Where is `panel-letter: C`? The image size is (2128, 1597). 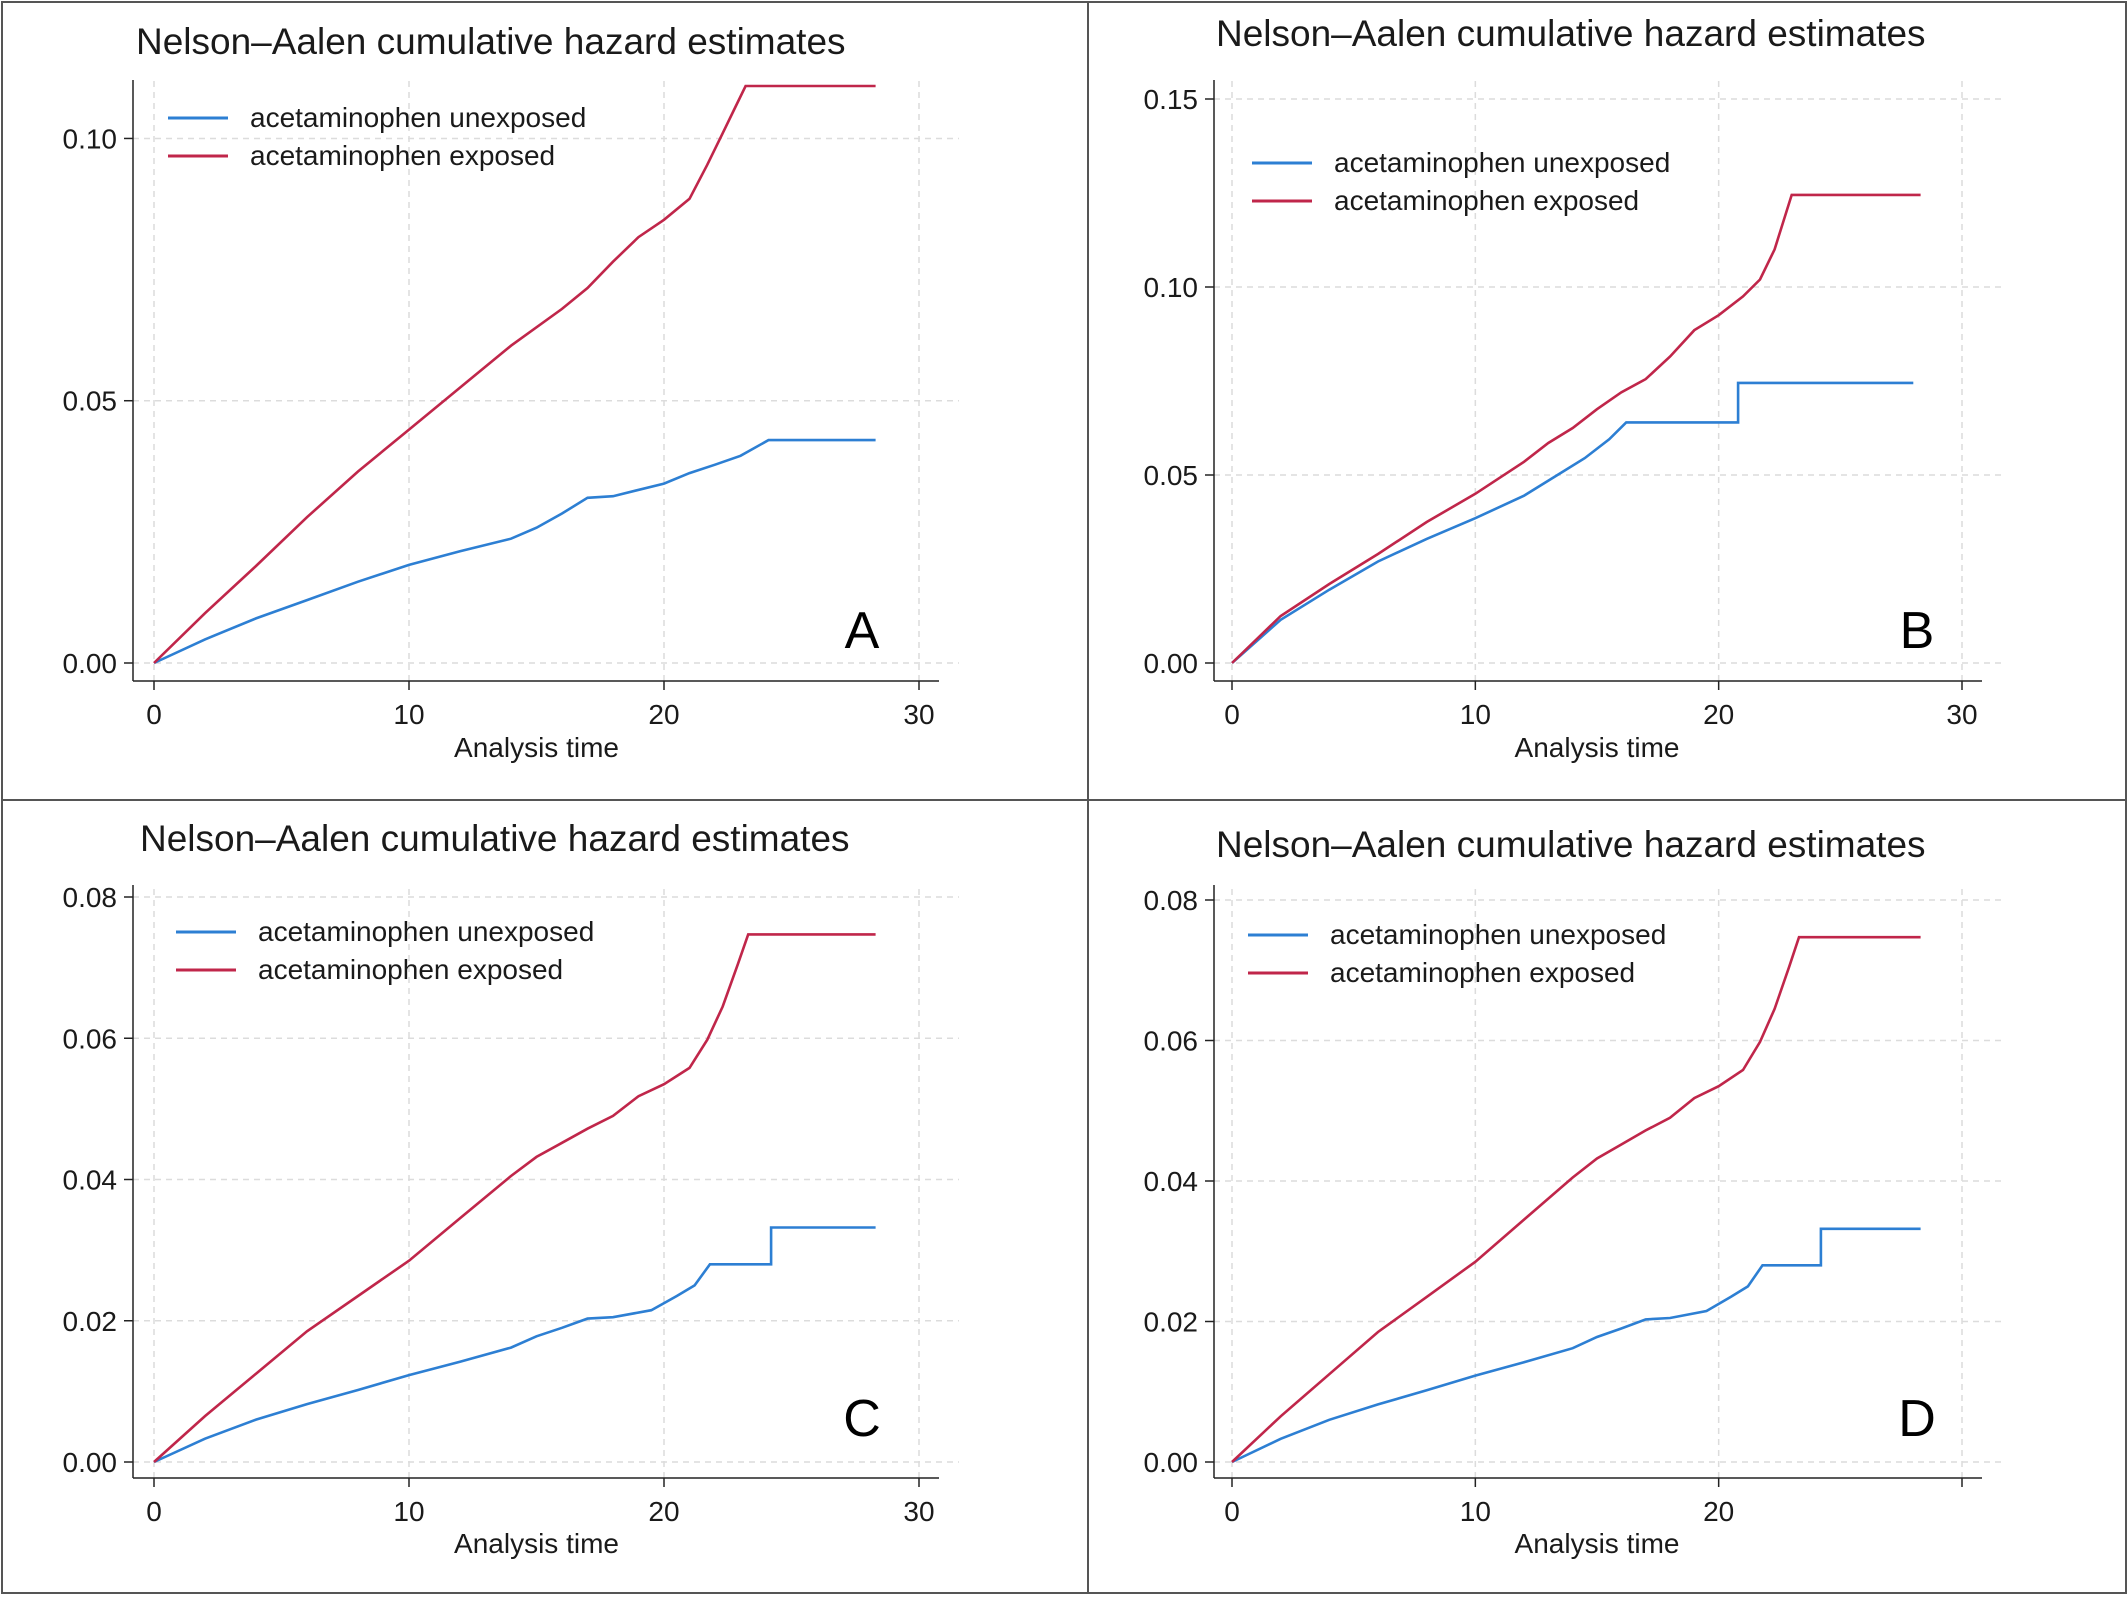
panel-letter: C is located at coordinates (862, 1419).